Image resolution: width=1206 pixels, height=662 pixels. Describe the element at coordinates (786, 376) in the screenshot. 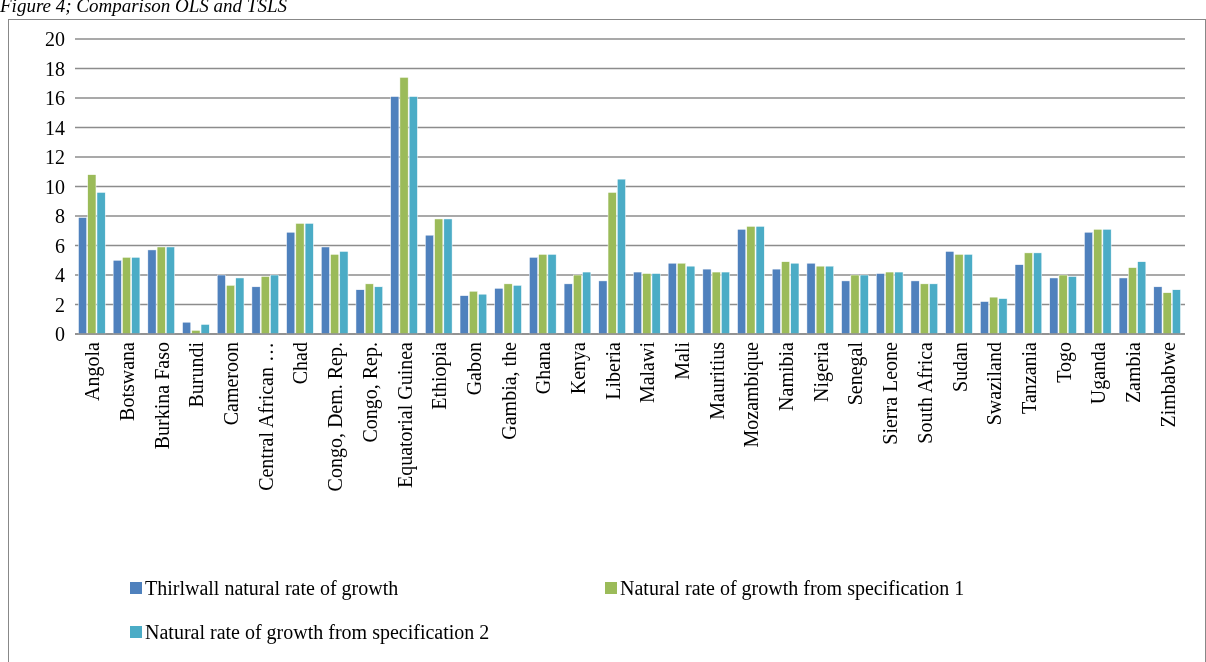

I see `x-tick-label: Namibia` at that location.